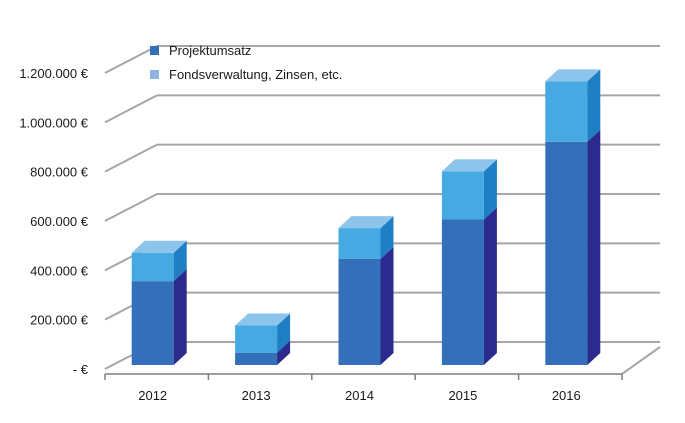  I want to click on legend-label-fondsverwaltung: Fondsverwaltung, Zinsen, etc., so click(255, 74).